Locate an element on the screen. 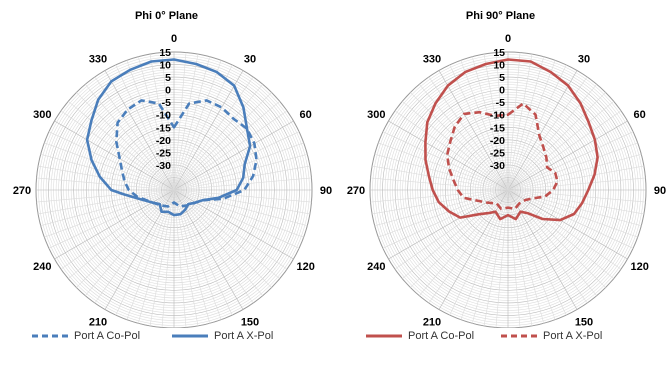  angle-tick-label: 0 is located at coordinates (508, 39).